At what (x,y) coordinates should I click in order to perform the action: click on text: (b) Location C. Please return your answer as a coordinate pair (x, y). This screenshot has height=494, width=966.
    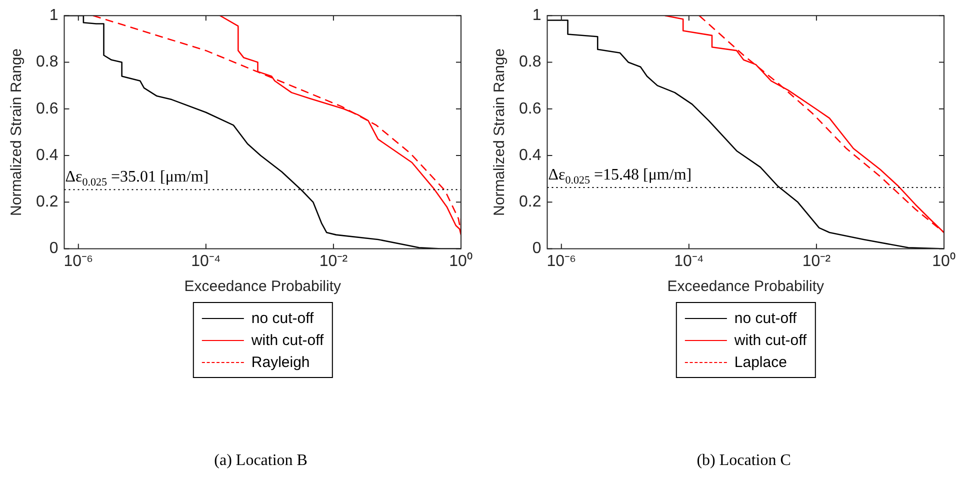
    Looking at the image, I should click on (744, 461).